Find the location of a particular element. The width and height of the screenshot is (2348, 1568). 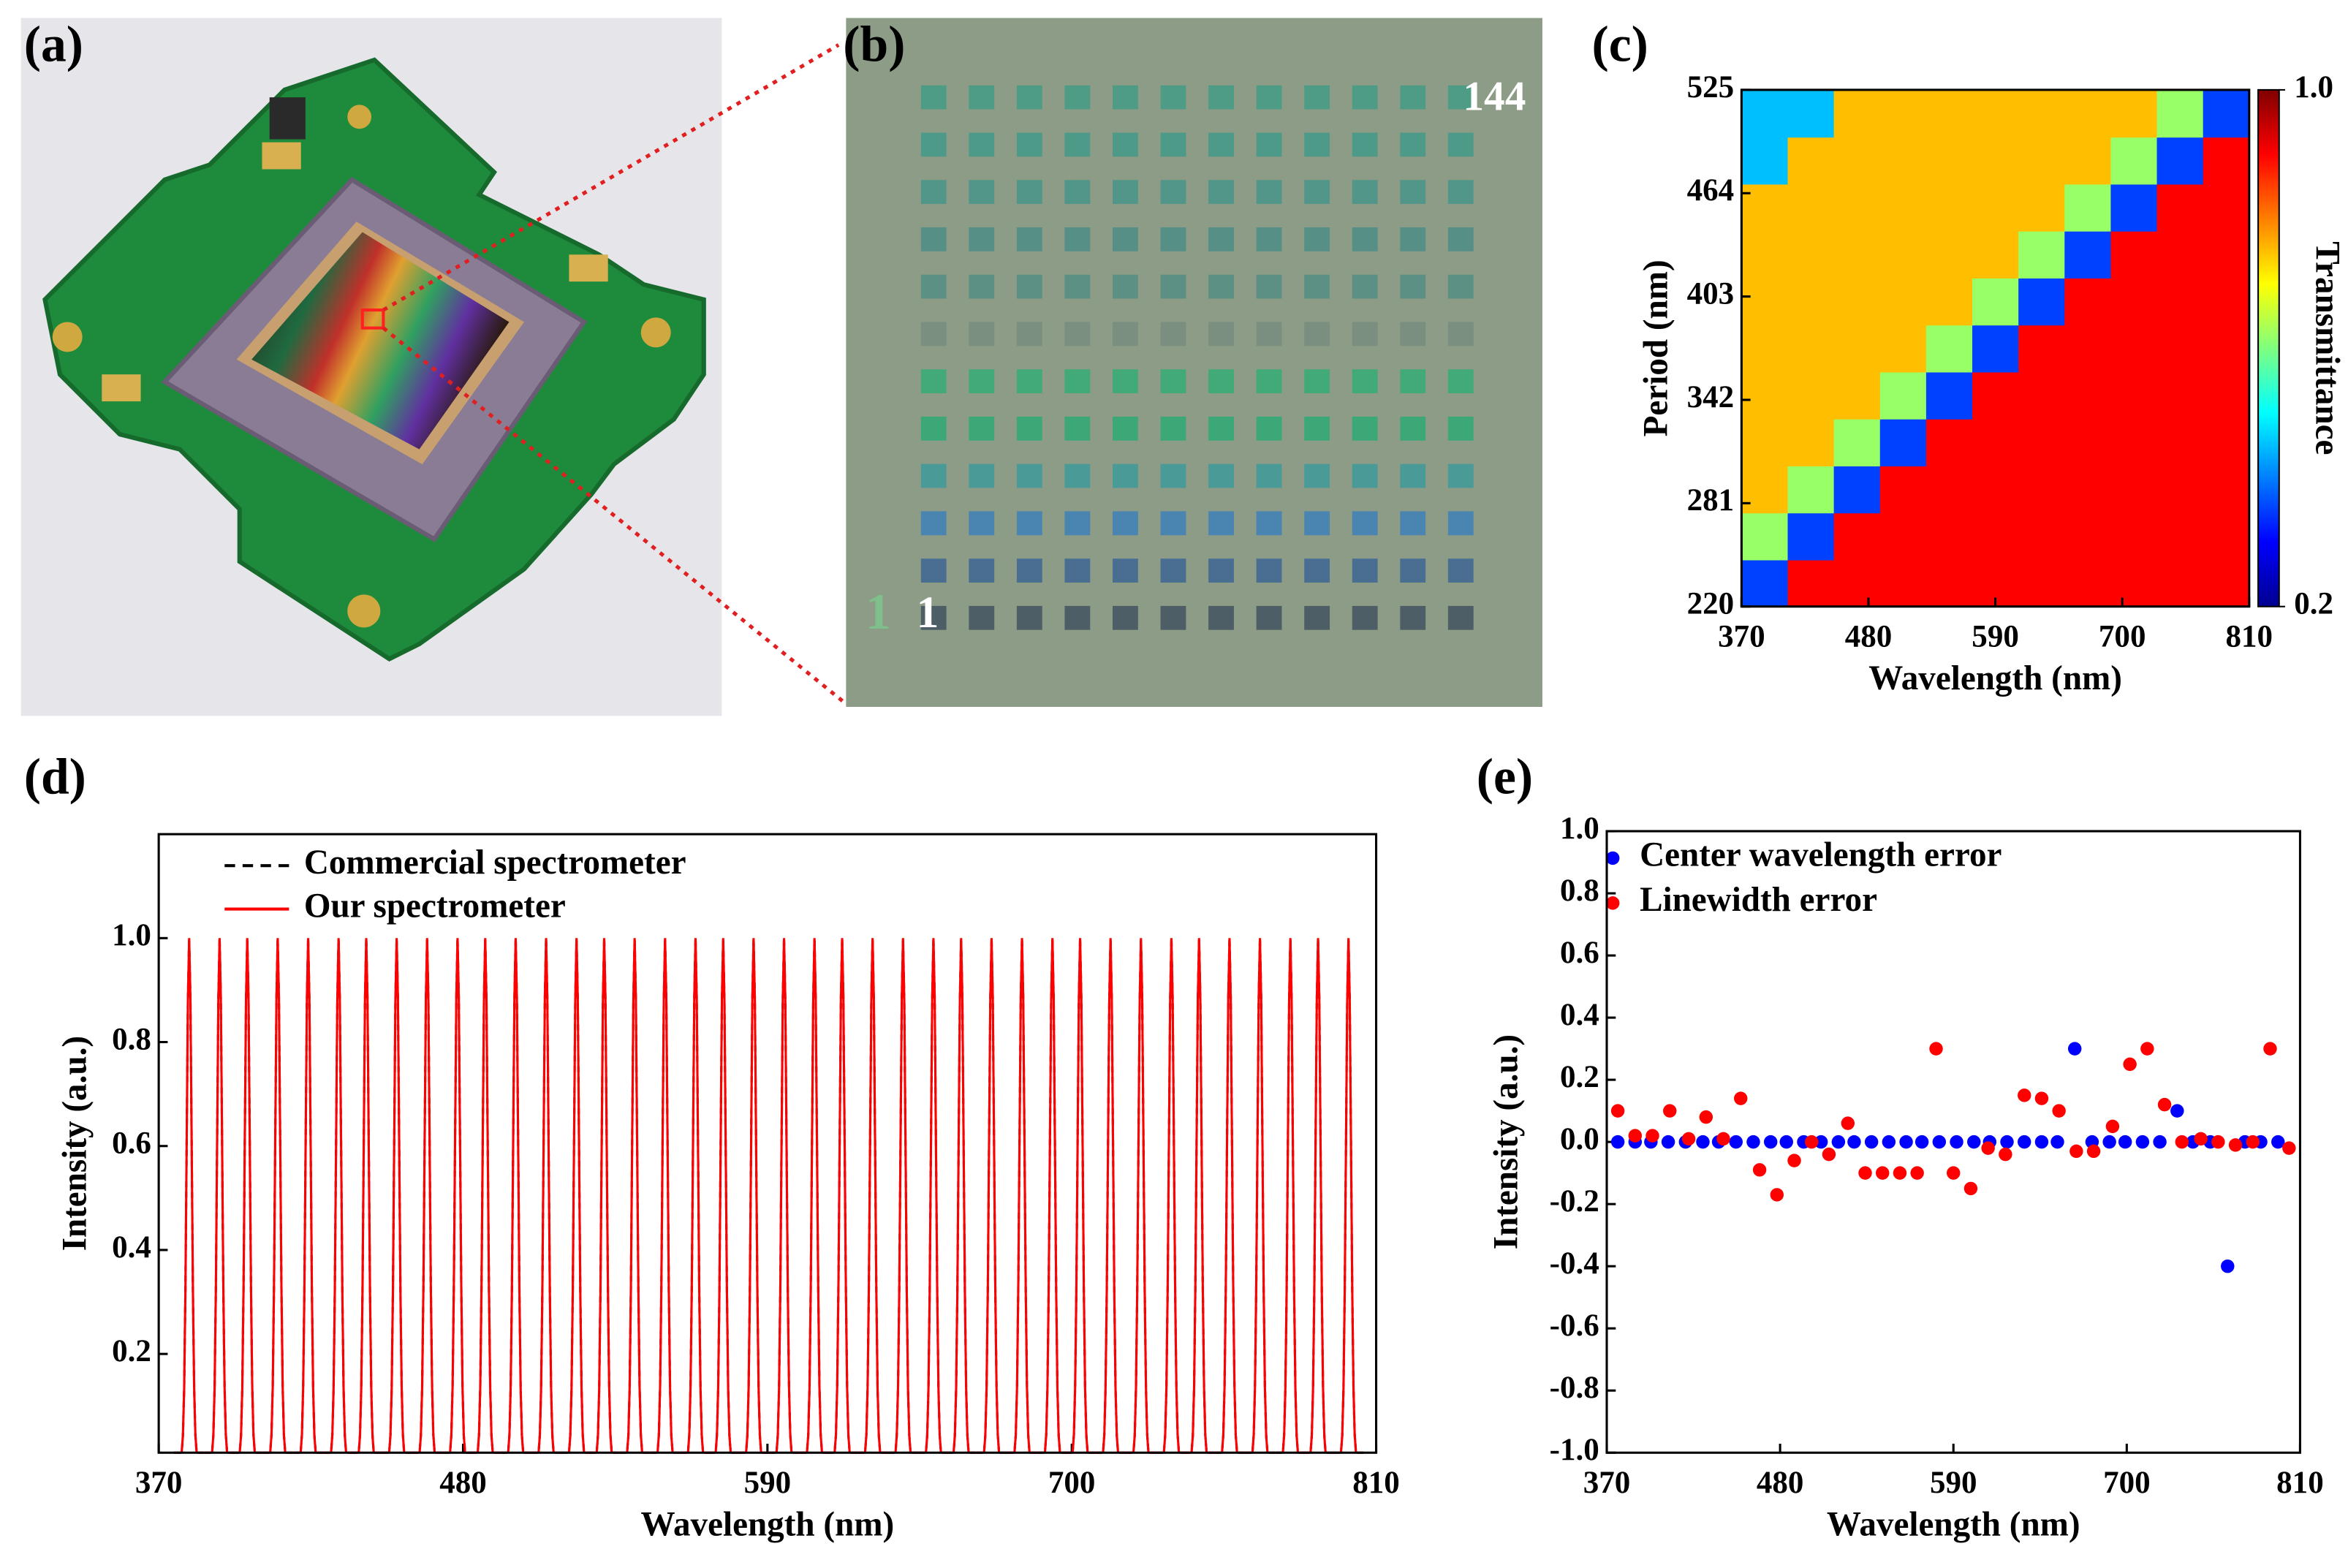

colorbar is located at coordinates (2269, 347).